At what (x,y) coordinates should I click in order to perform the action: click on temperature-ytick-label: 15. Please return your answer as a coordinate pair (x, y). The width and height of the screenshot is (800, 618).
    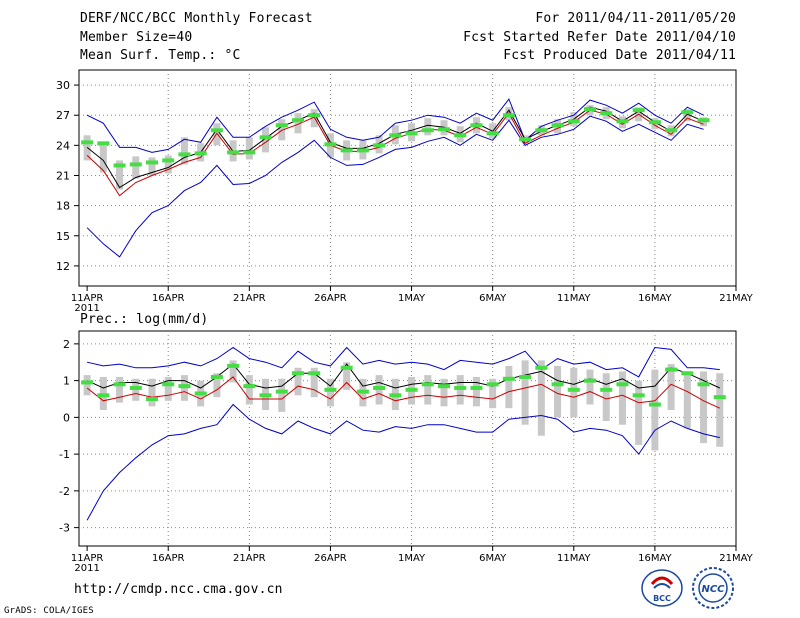
    Looking at the image, I should click on (63, 236).